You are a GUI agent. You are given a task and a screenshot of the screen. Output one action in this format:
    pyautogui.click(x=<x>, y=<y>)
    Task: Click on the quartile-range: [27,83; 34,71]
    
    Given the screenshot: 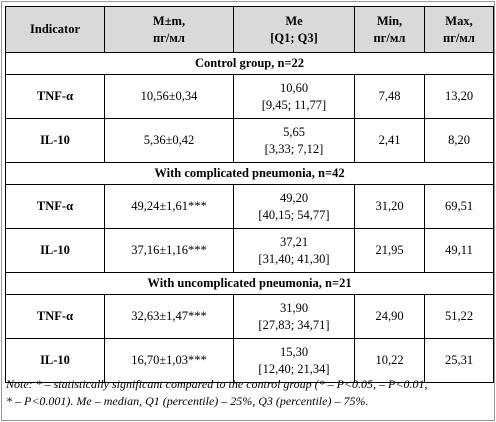 What is the action you would take?
    pyautogui.click(x=294, y=324)
    